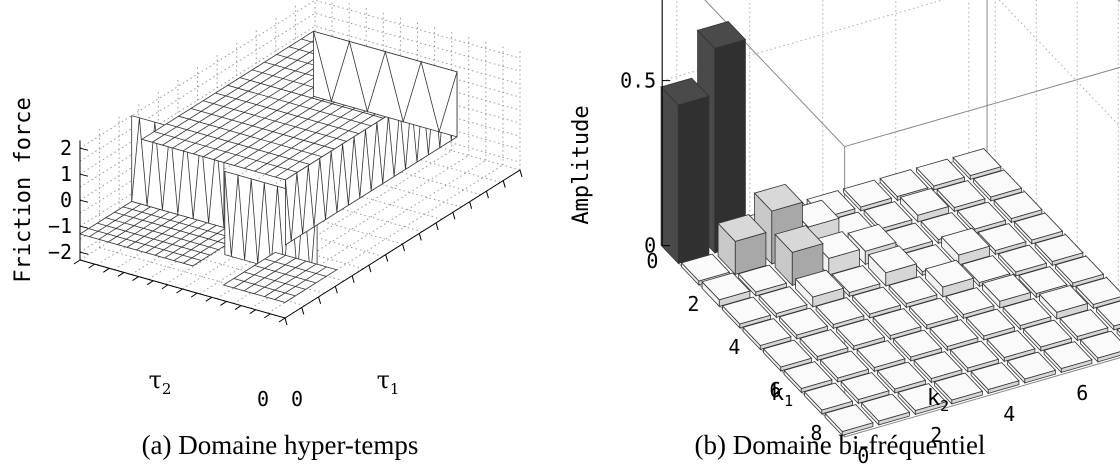  What do you see at coordinates (666, 123) in the screenshot?
I see `z-axis` at bounding box center [666, 123].